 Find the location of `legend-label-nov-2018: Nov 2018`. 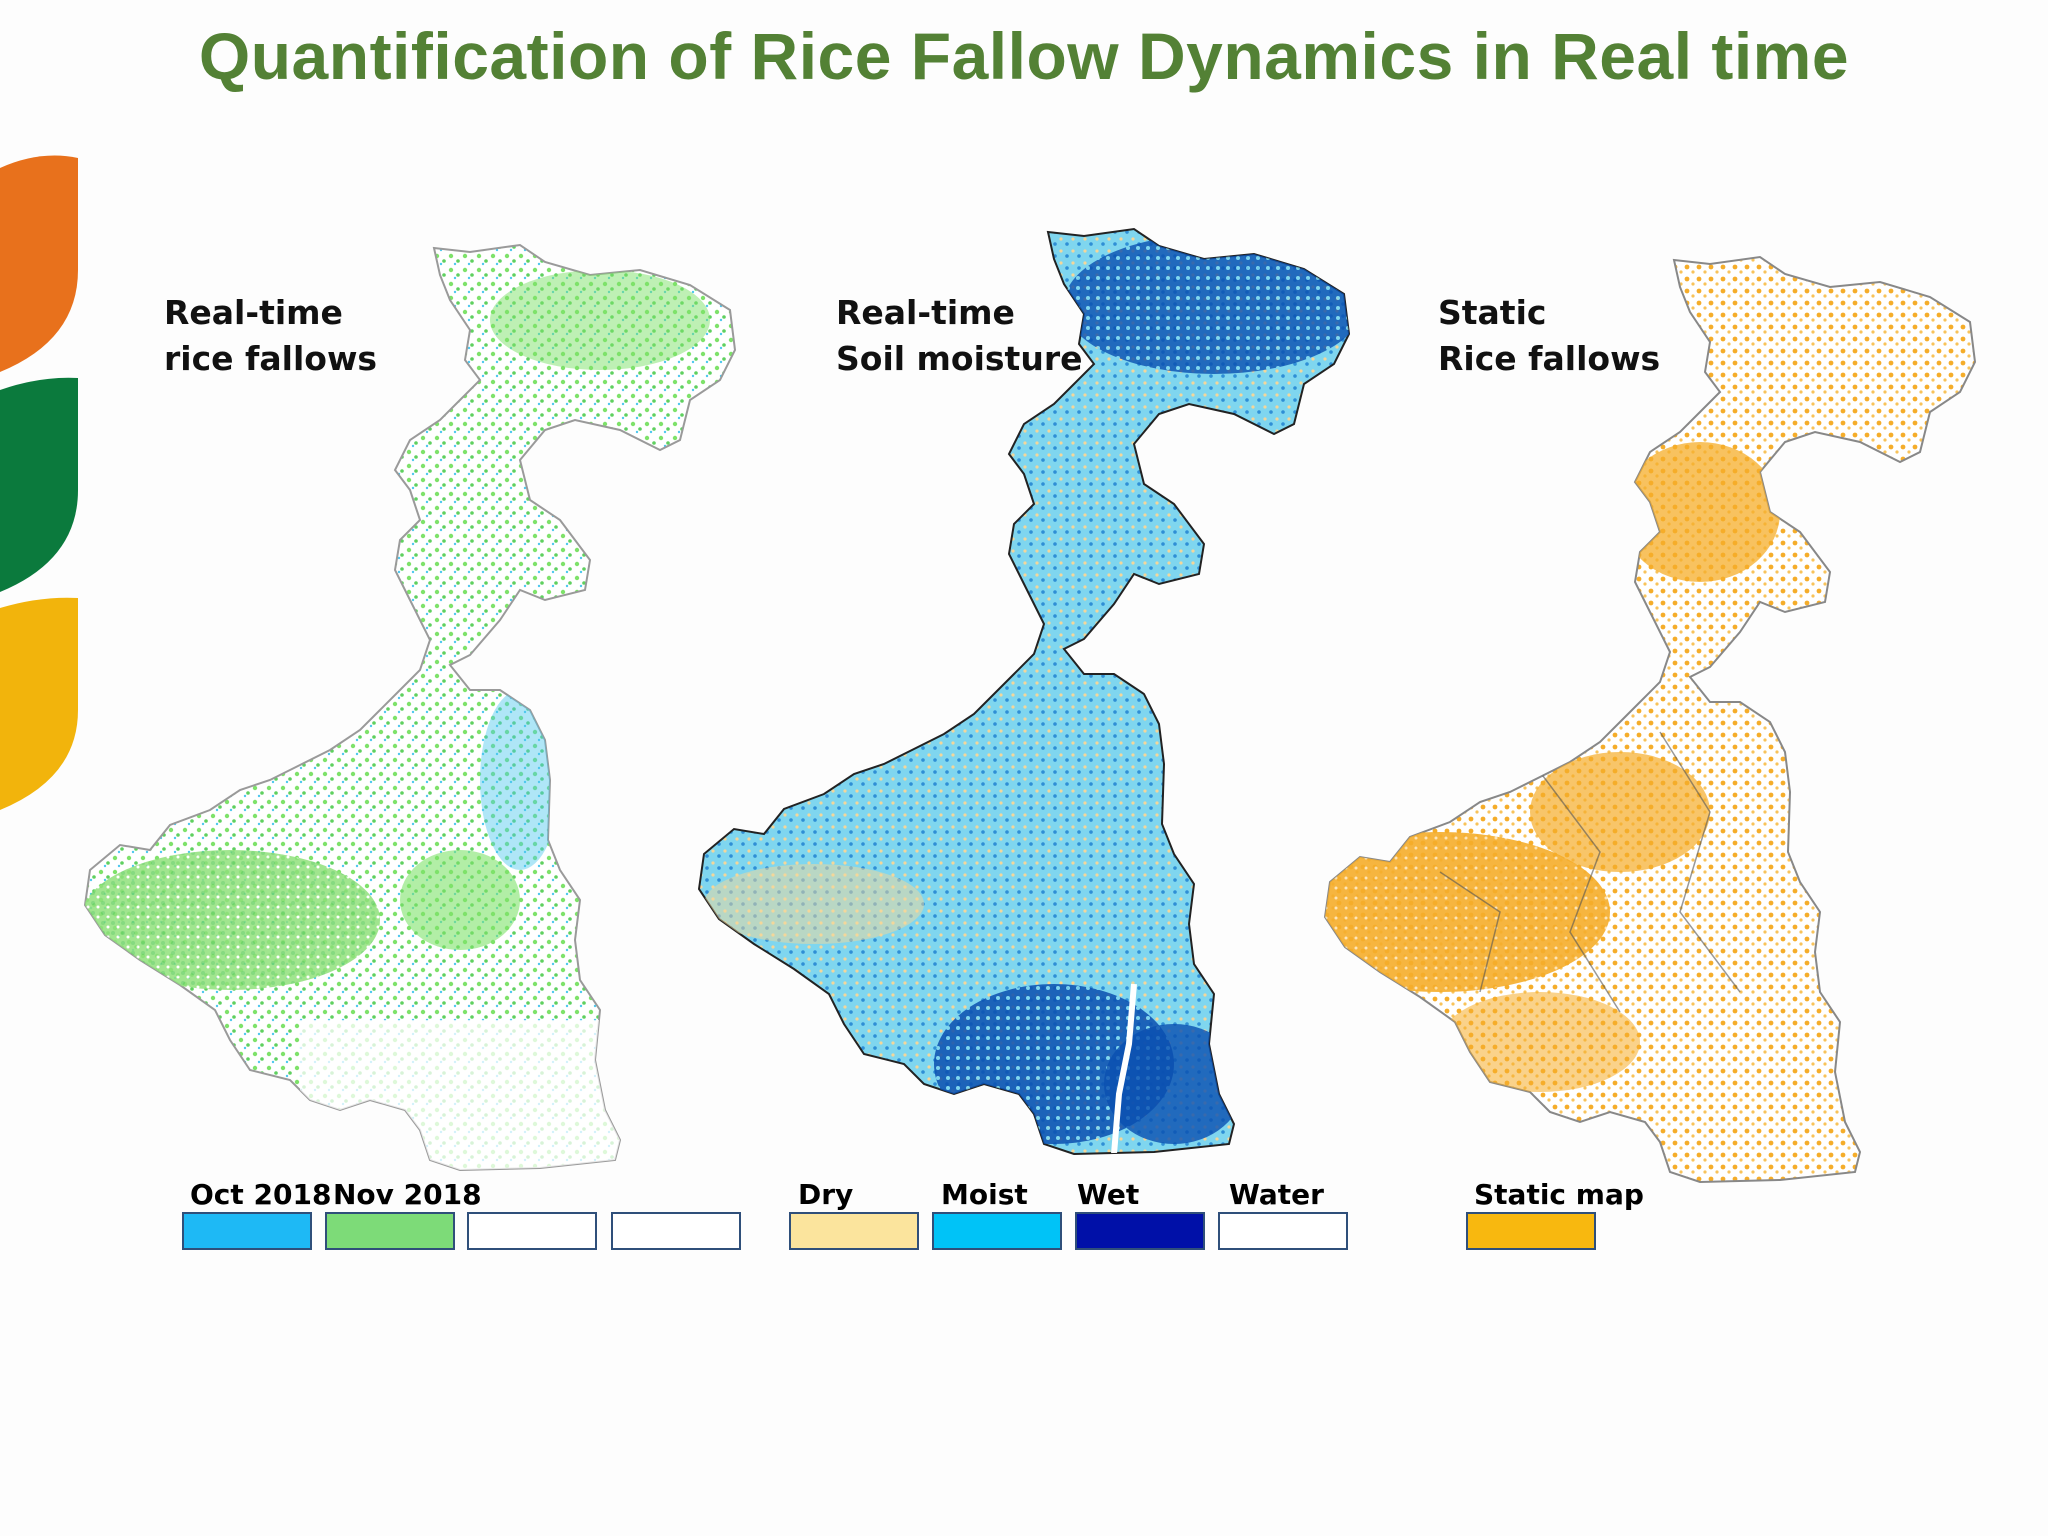

legend-label-nov-2018: Nov 2018 is located at coordinates (407, 1194).